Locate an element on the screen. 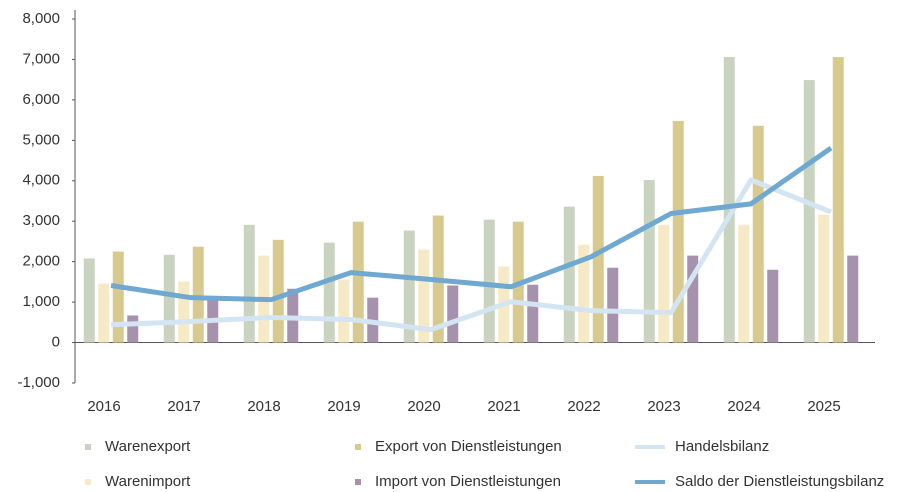 The height and width of the screenshot is (492, 920). x-tick-label: 2023 is located at coordinates (663, 406).